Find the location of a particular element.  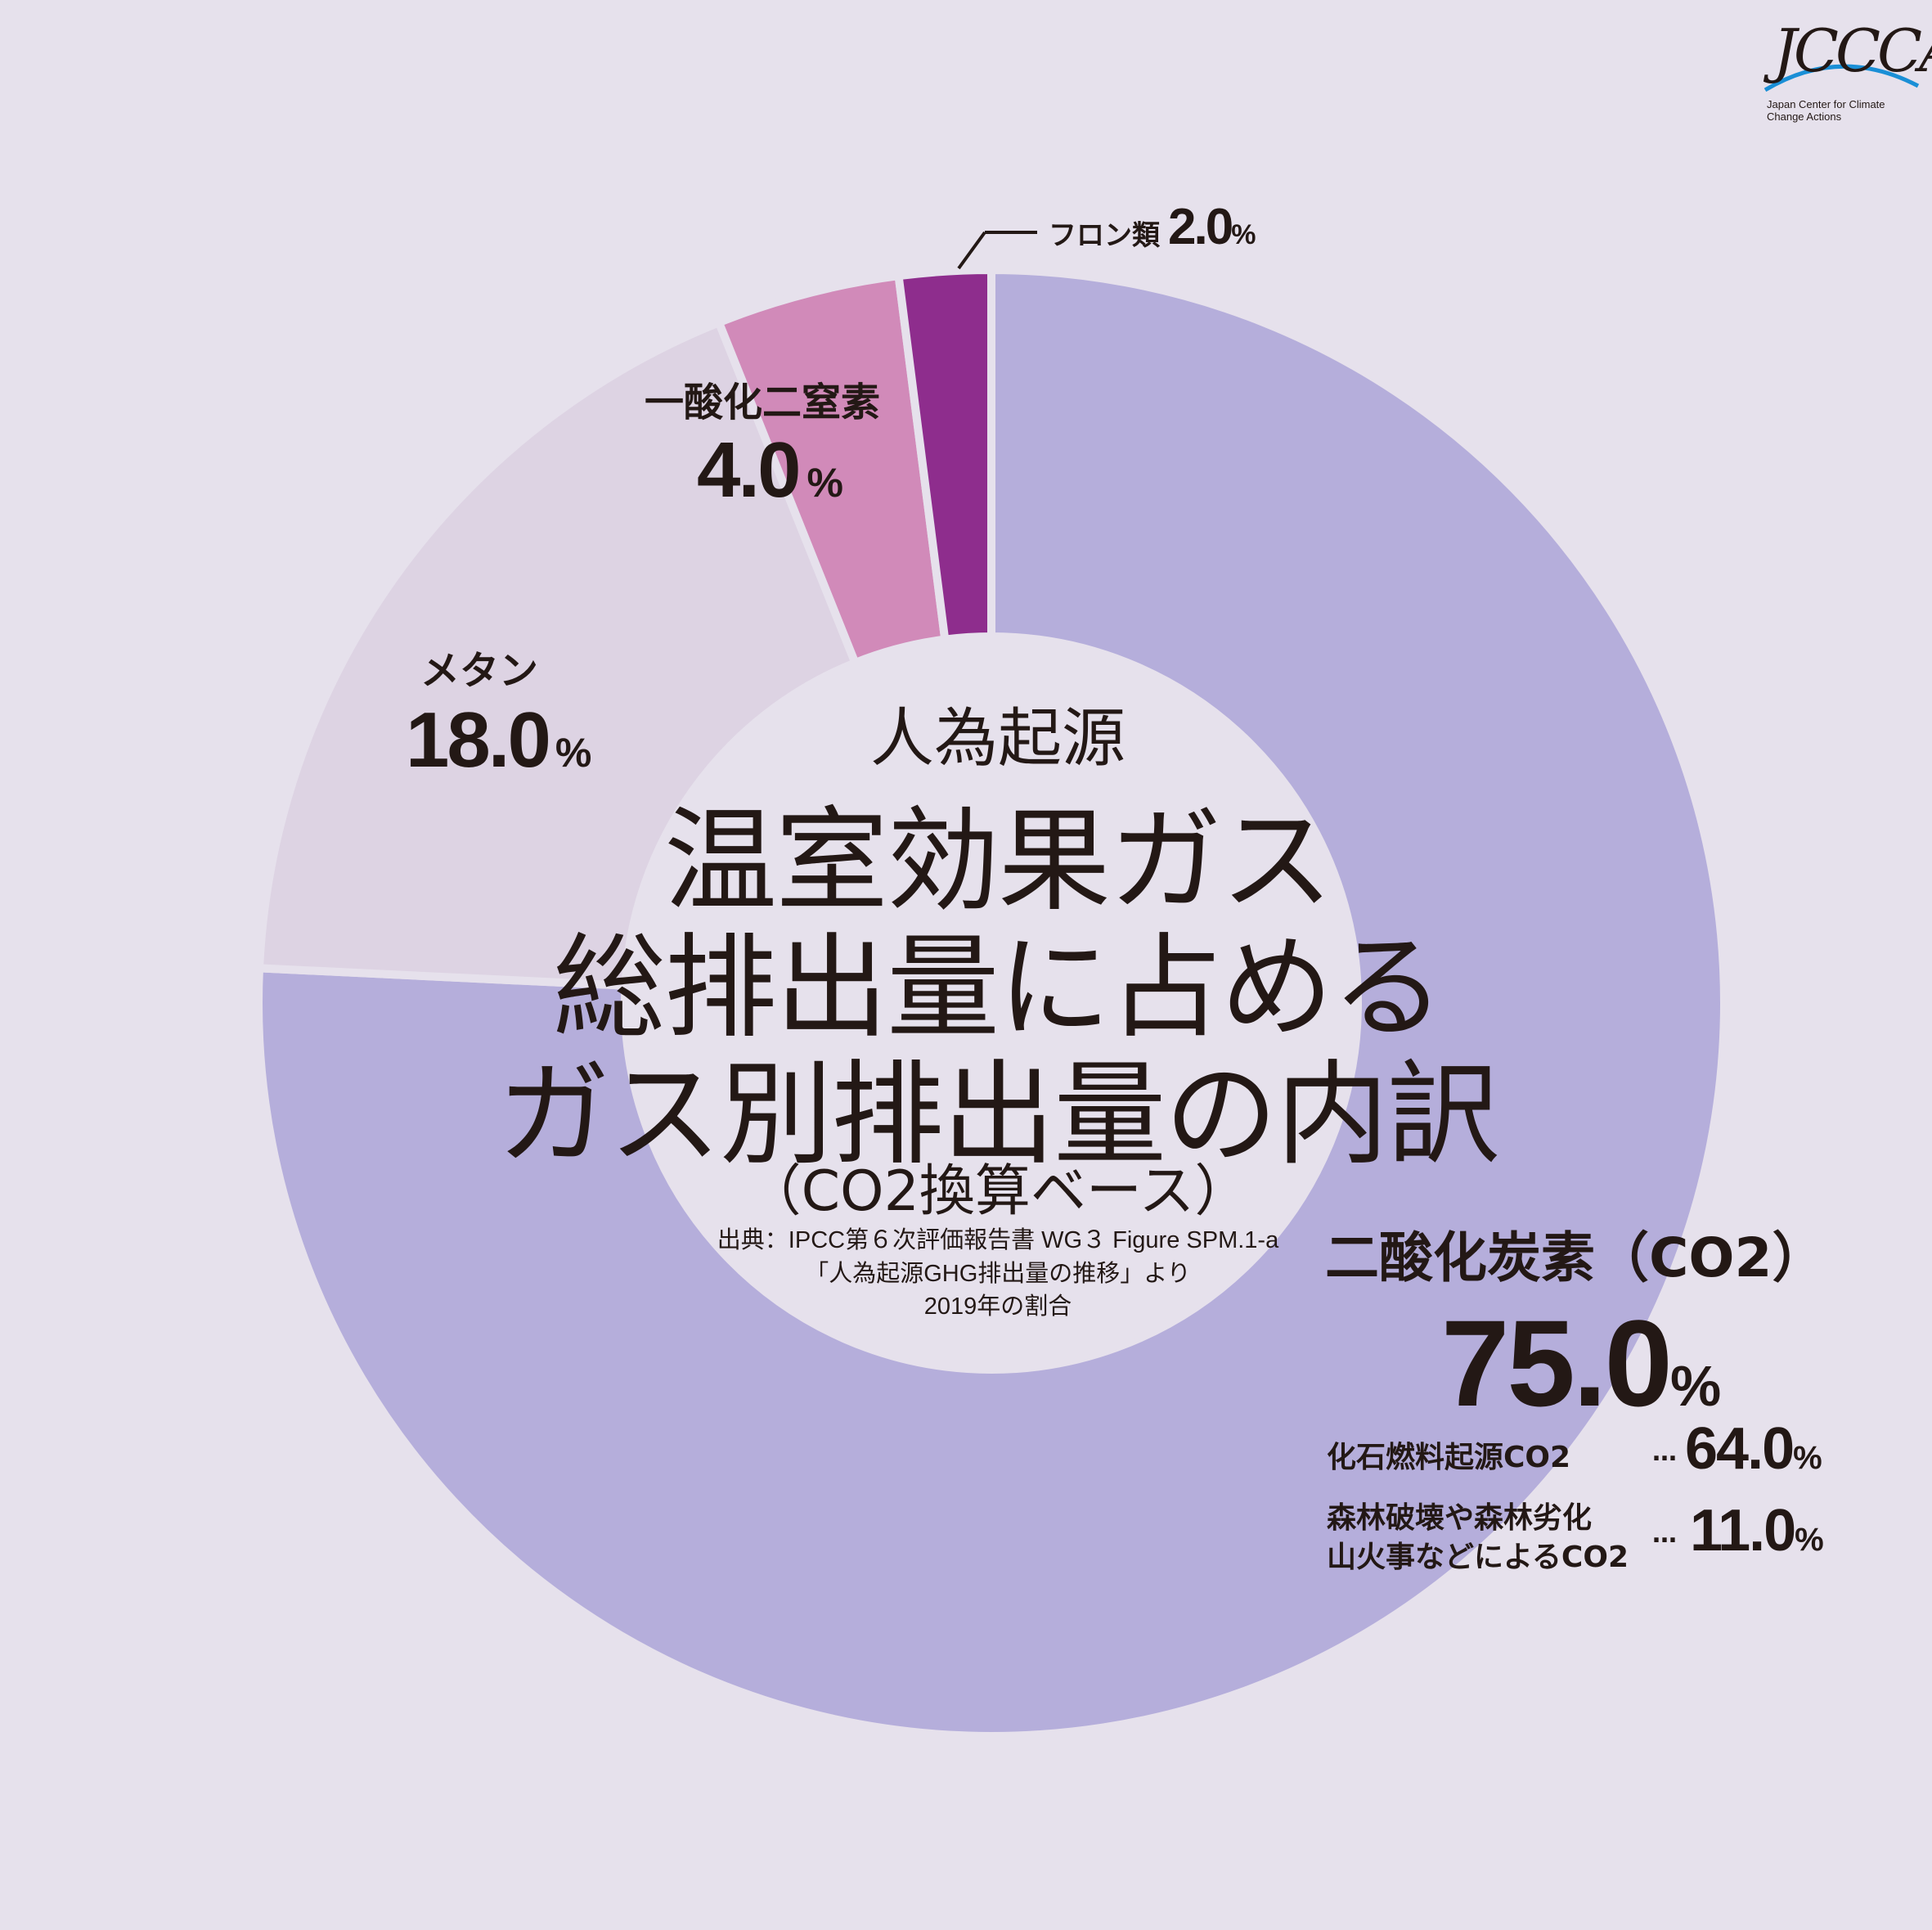

freon-percent: % is located at coordinates (1244, 235).